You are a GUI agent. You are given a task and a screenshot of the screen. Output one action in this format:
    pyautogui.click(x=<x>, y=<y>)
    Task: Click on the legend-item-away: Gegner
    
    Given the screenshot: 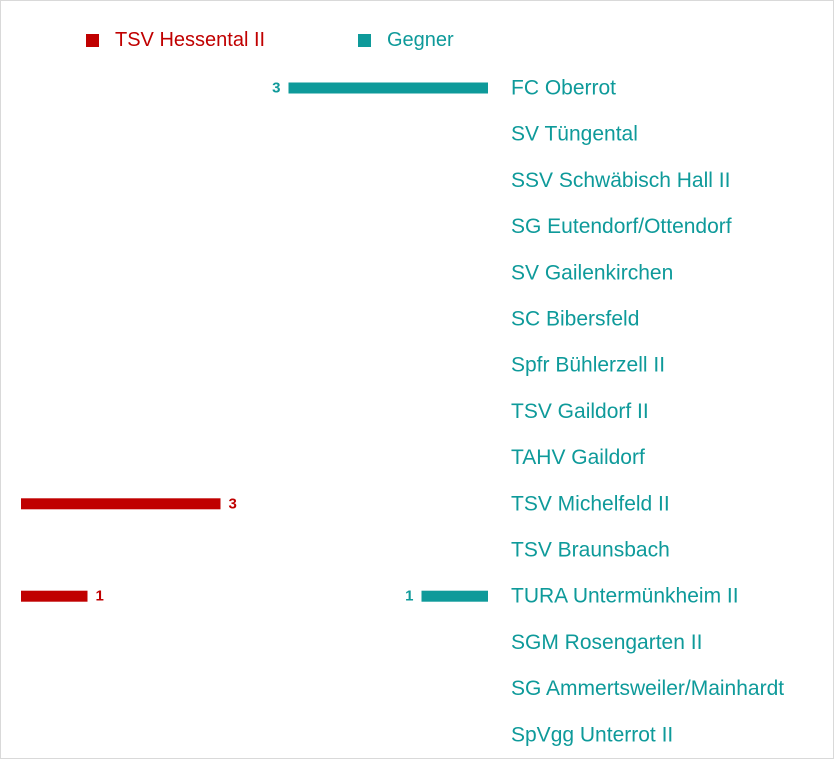 What is the action you would take?
    pyautogui.click(x=406, y=40)
    